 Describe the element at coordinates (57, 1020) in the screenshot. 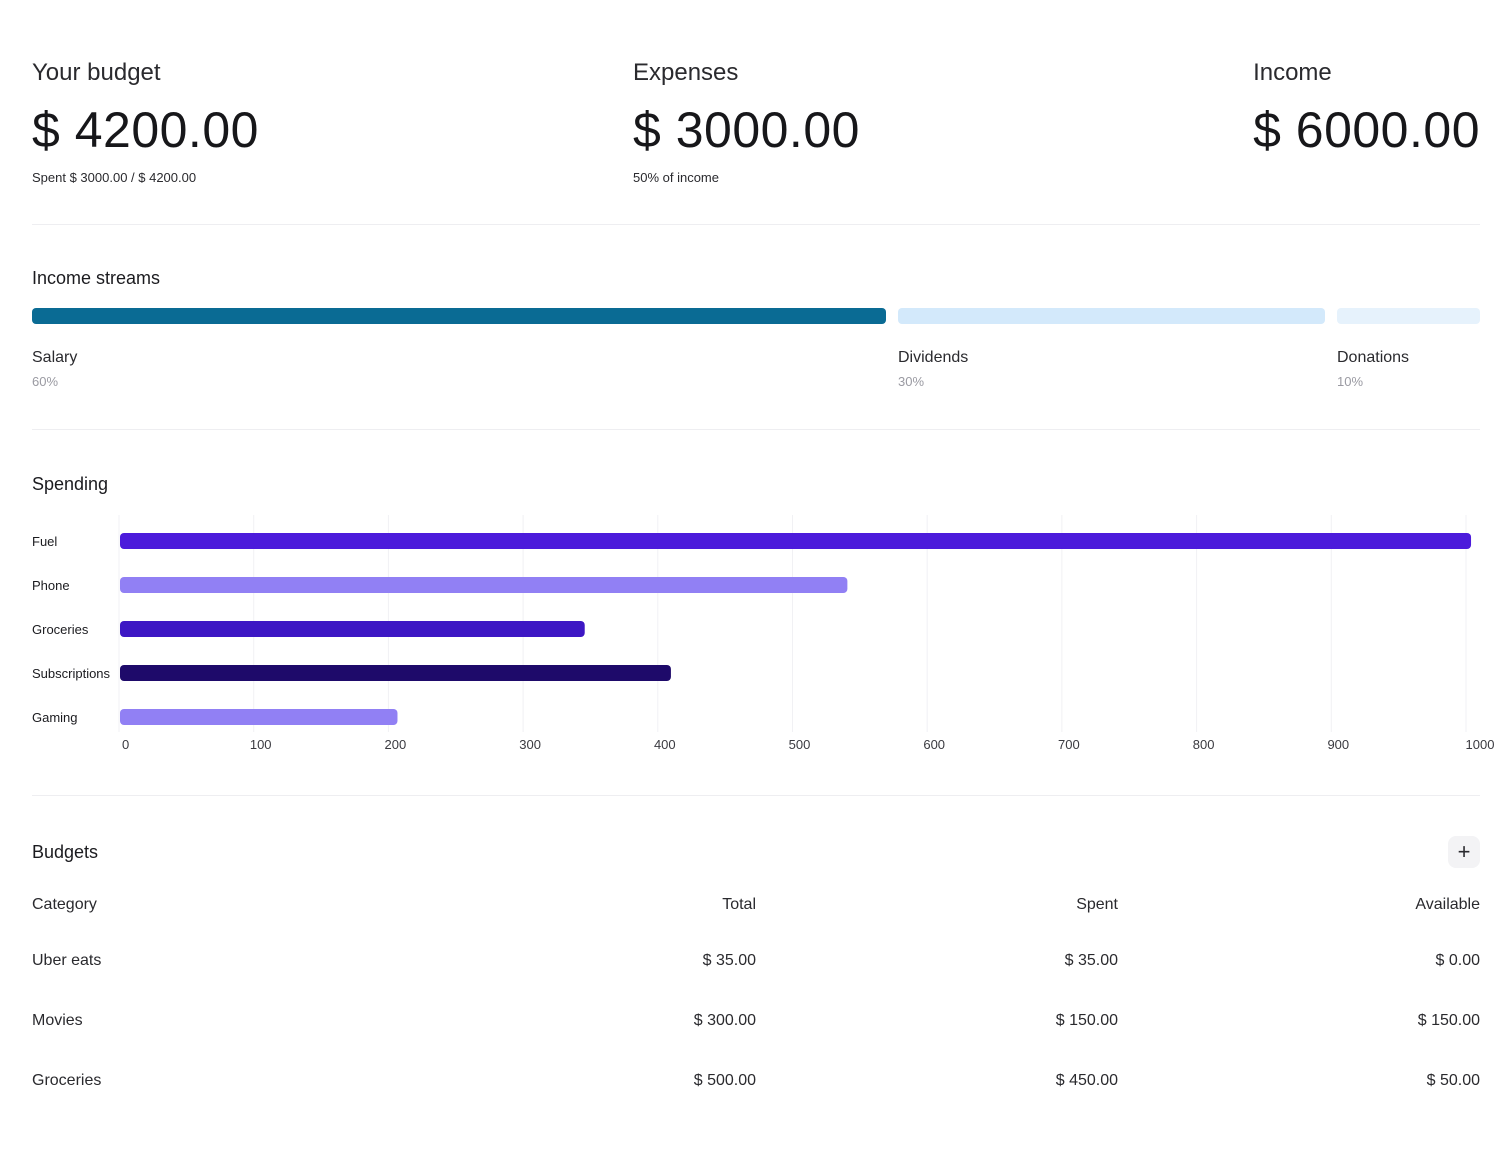

I see `row-category: Movies` at that location.